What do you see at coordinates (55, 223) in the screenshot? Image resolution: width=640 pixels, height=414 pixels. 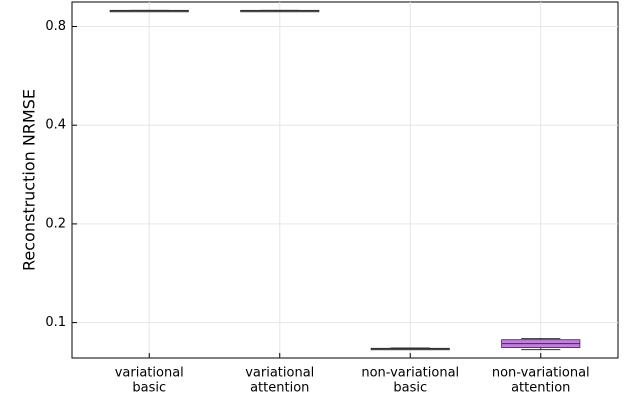 I see `y-tick-label: 0.2` at bounding box center [55, 223].